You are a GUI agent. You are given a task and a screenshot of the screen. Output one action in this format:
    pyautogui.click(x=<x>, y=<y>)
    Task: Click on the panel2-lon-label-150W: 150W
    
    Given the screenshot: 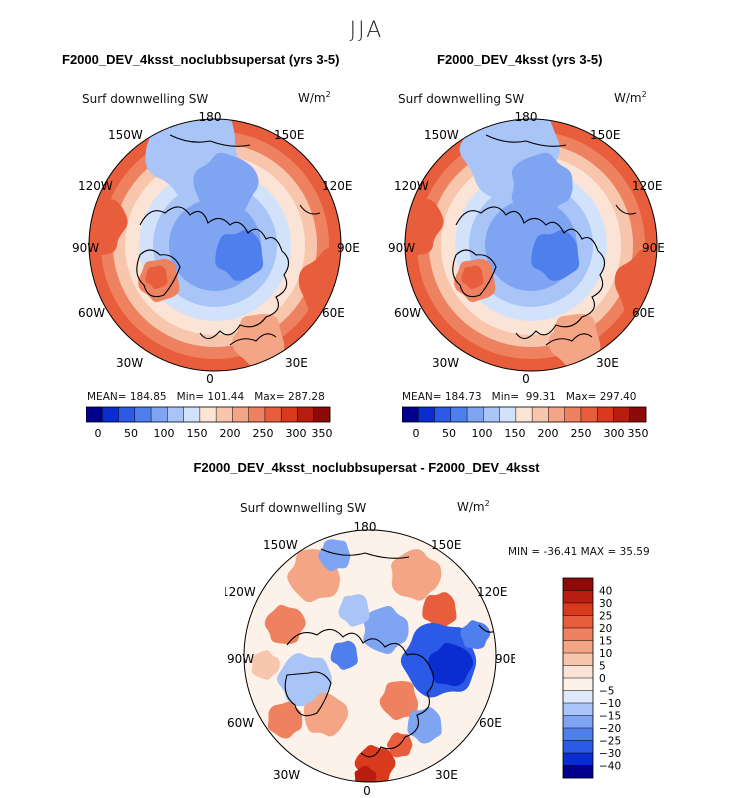 What is the action you would take?
    pyautogui.click(x=441, y=135)
    